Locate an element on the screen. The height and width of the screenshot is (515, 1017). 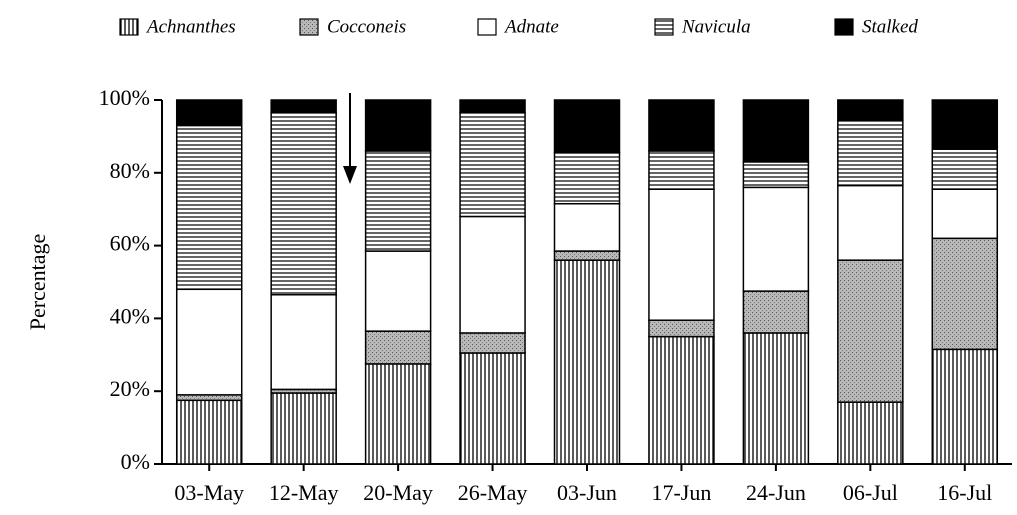
y-tick-label: 60% is located at coordinates (130, 243).